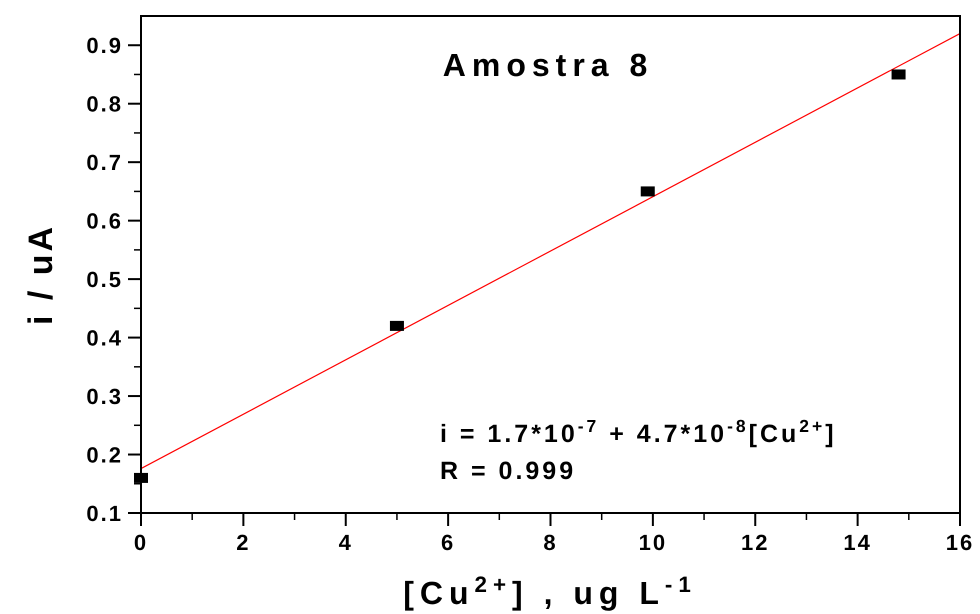  Describe the element at coordinates (638, 432) in the screenshot. I see `annotation: i = 1.7*10$^{-7}$ + 4.7*10$^{-8}$[Cu$^{2+}$]` at that location.